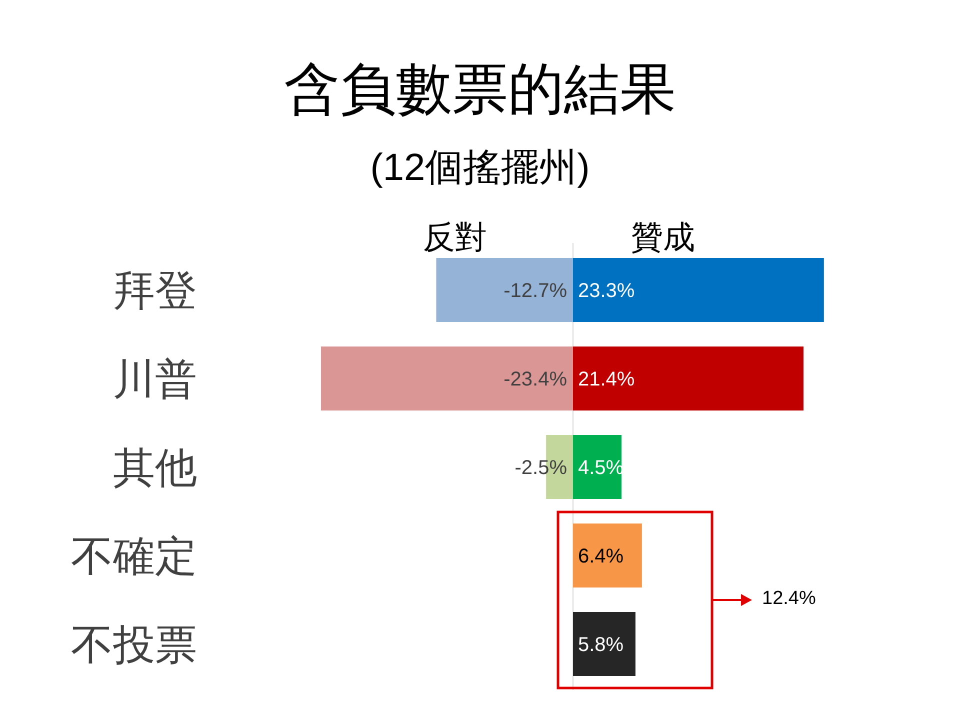 Image resolution: width=960 pixels, height=720 pixels. I want to click on y-tick-label: 其他, so click(155, 467).